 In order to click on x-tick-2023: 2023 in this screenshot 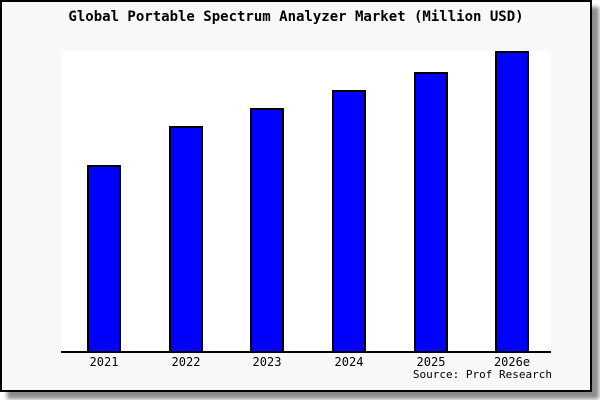, I will do `click(267, 362)`.